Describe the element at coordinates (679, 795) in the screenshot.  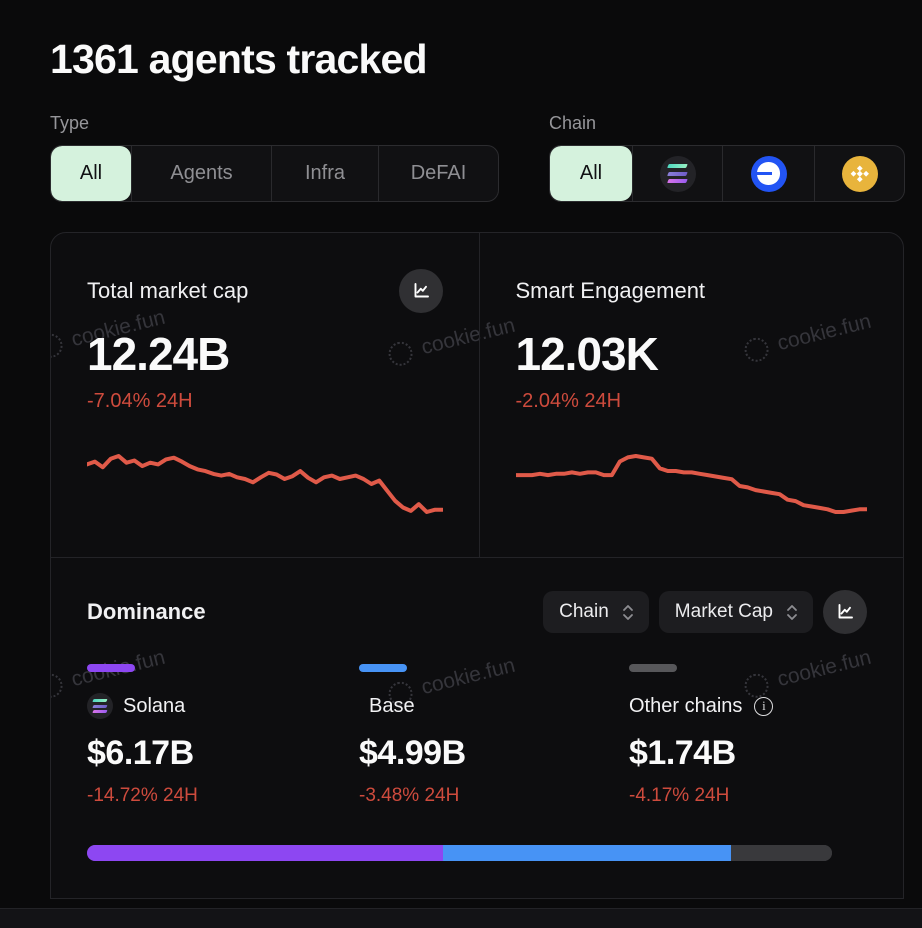
I see `dominance-change: -4.17% 24H` at that location.